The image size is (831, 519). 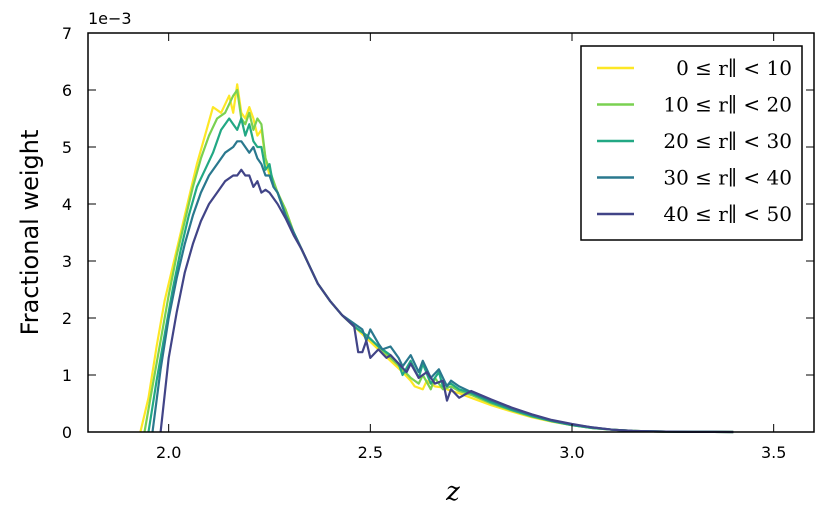 What do you see at coordinates (67, 33) in the screenshot?
I see `y-tick-label: 7` at bounding box center [67, 33].